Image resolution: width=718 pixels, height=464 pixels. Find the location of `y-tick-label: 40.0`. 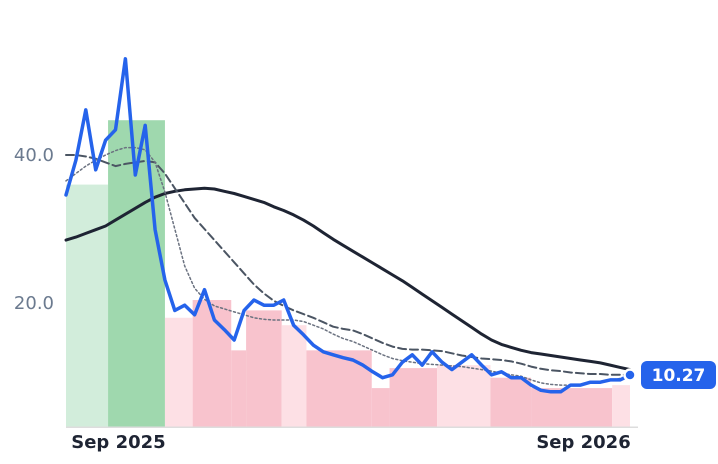

y-tick-label: 40.0 is located at coordinates (34, 155).